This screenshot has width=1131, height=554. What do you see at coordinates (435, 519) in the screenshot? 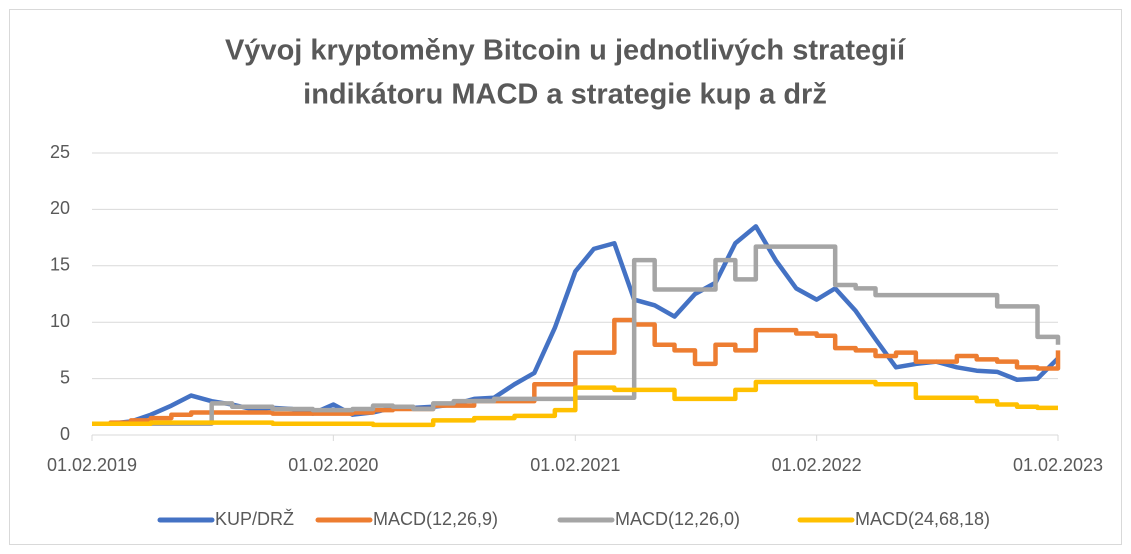
I see `legend-label: MACD(12,26,9)` at bounding box center [435, 519].